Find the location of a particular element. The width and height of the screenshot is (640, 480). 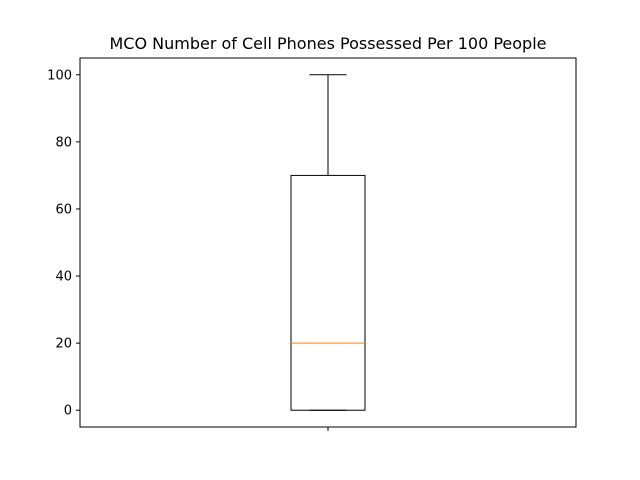

y-tick-label: 60 is located at coordinates (63, 209).